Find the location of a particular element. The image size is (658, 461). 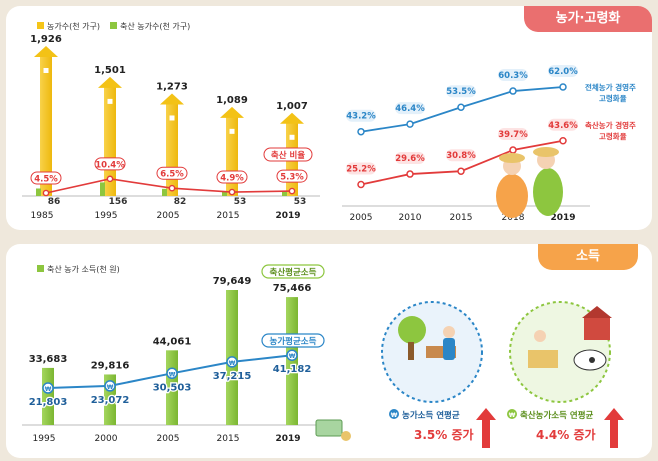

aging-x-tick-2005: 2005 is located at coordinates (361, 218).